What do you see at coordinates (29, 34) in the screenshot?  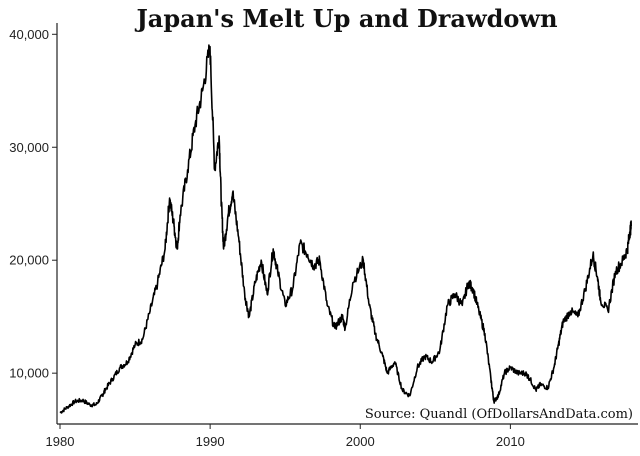 I see `y-tick-label: 40,000` at bounding box center [29, 34].